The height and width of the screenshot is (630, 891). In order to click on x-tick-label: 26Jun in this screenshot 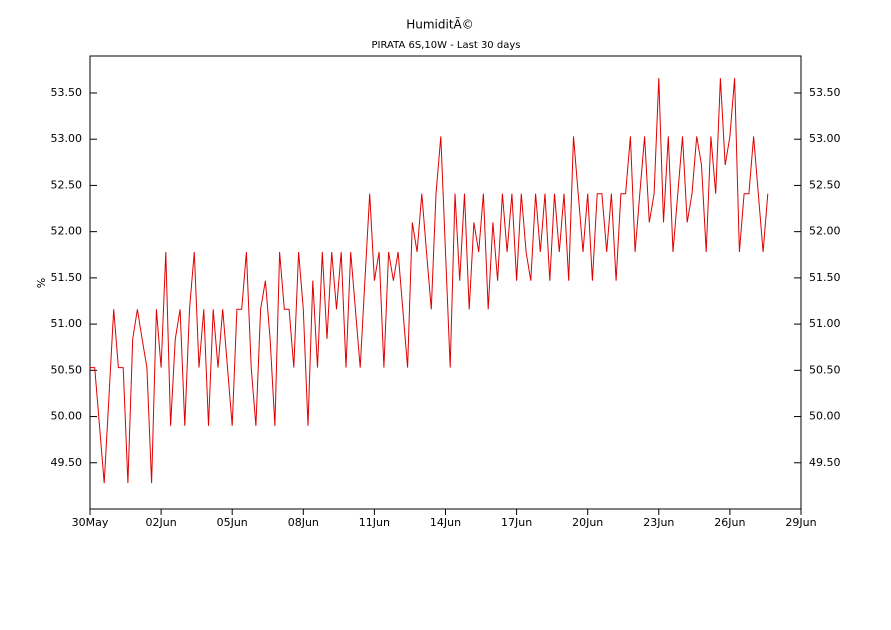, I will do `click(729, 522)`.